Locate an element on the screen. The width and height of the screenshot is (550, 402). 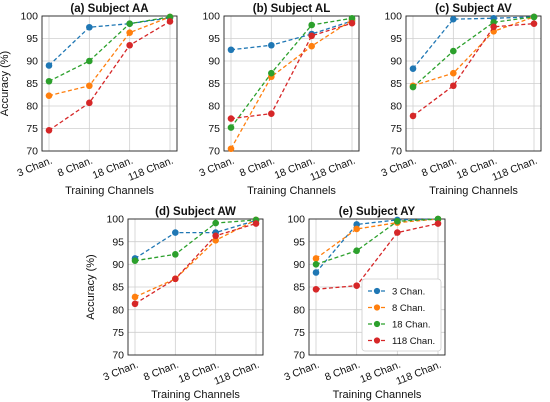
legend-label: 8 Chan. is located at coordinates (408, 308).